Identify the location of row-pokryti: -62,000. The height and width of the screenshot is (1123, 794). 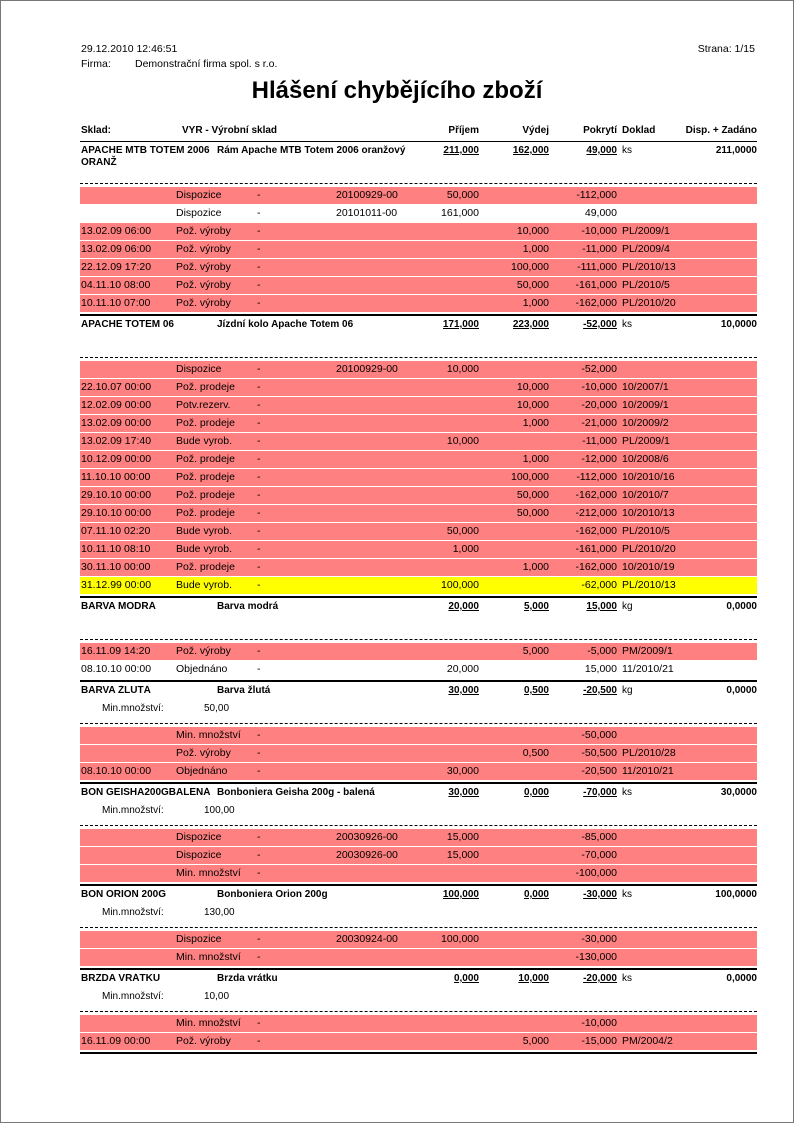
(599, 585).